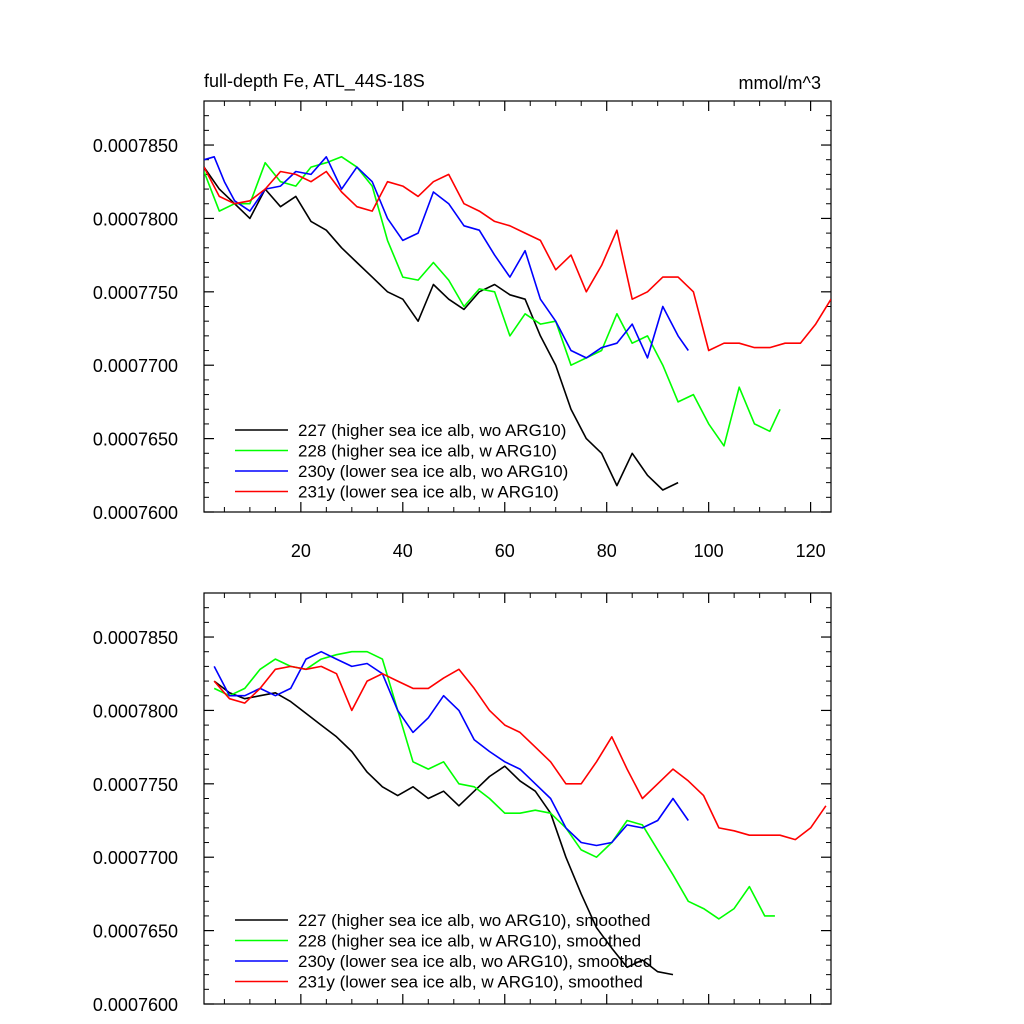 Image resolution: width=1024 pixels, height=1024 pixels. I want to click on legend-label: 228 (higher sea ice alb, w ARG10), so click(427, 451).